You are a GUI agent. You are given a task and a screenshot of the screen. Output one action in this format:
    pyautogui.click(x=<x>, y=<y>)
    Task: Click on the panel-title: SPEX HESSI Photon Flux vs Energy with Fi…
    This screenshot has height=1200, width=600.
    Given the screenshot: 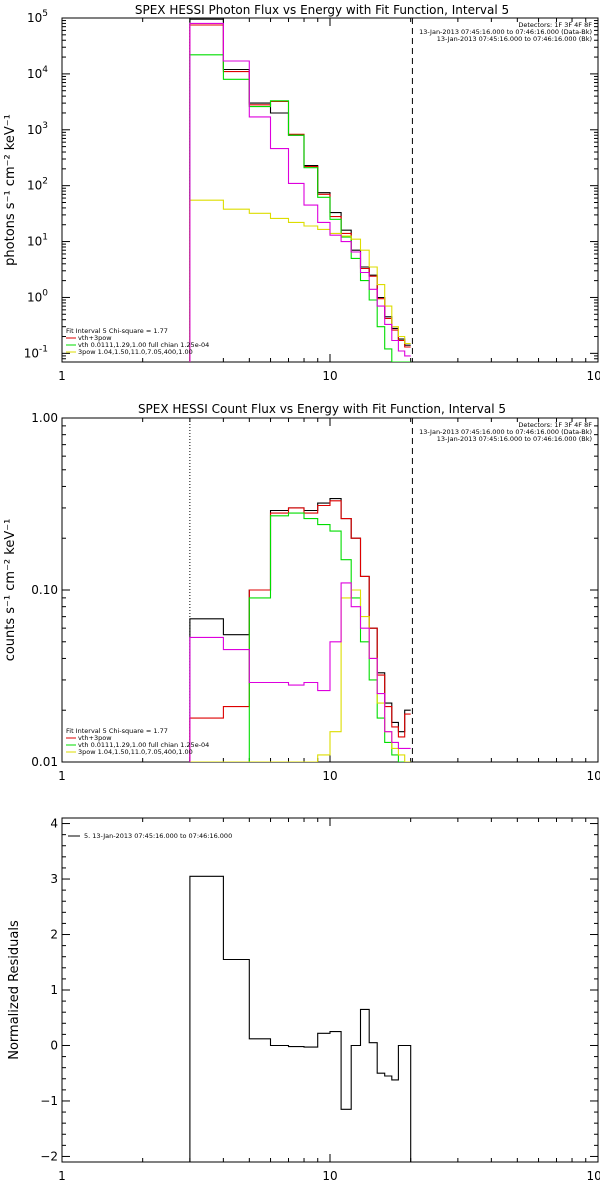 What is the action you would take?
    pyautogui.click(x=322, y=10)
    